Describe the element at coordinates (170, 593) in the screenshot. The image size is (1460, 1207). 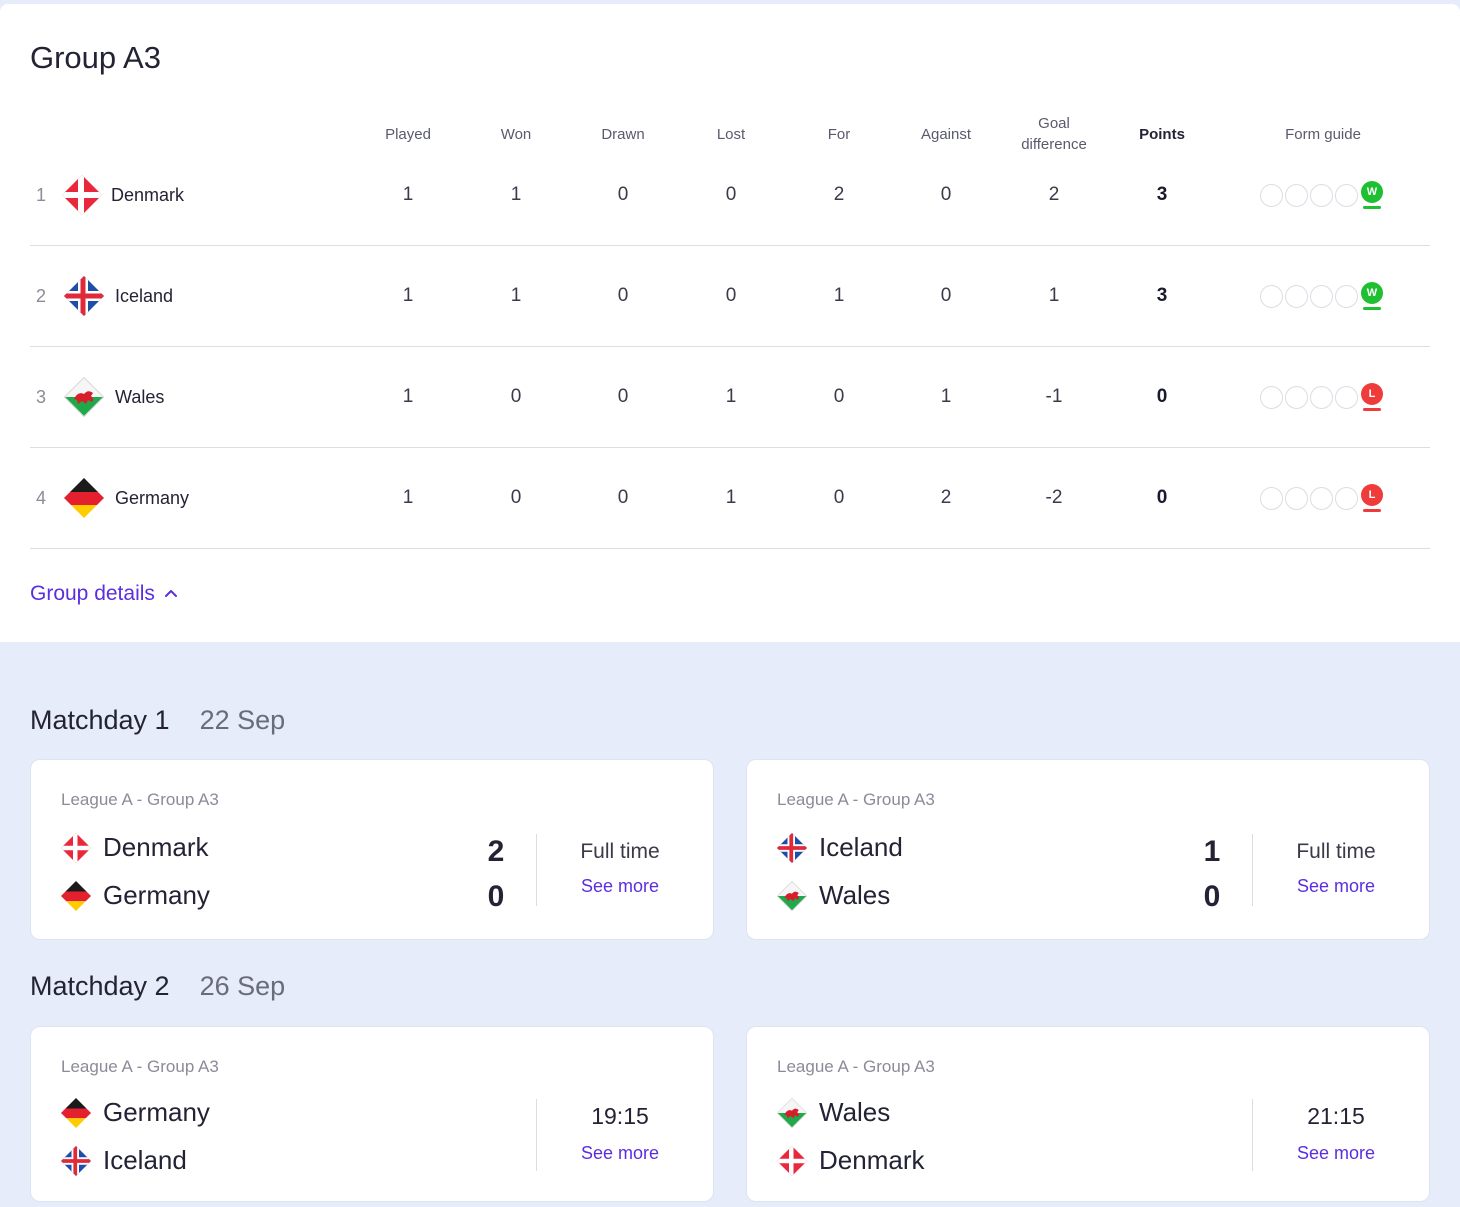
I see `chevron-up-icon` at that location.